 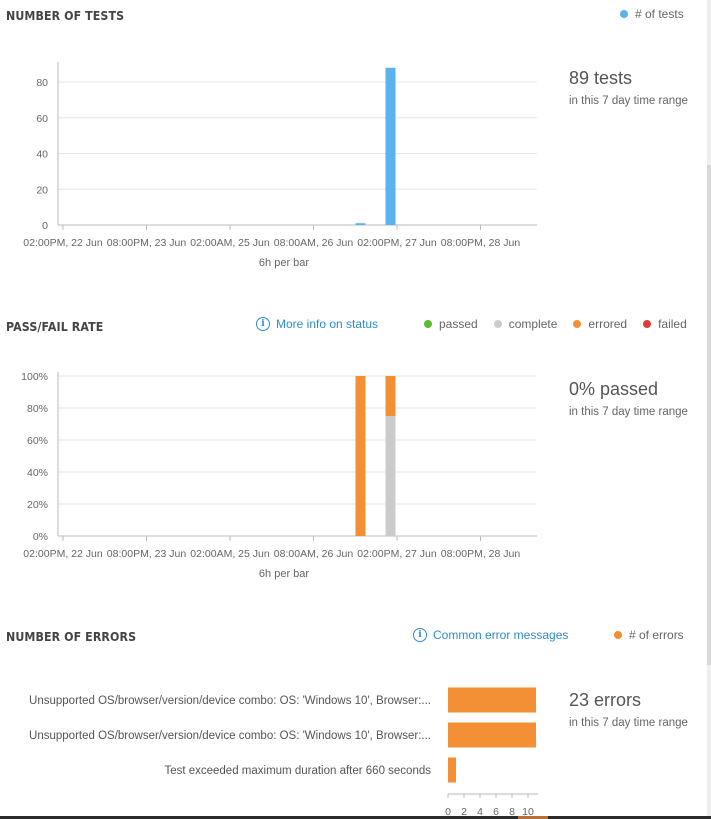 I want to click on tests-section-title: NUMBER OF TESTS, so click(x=65, y=16).